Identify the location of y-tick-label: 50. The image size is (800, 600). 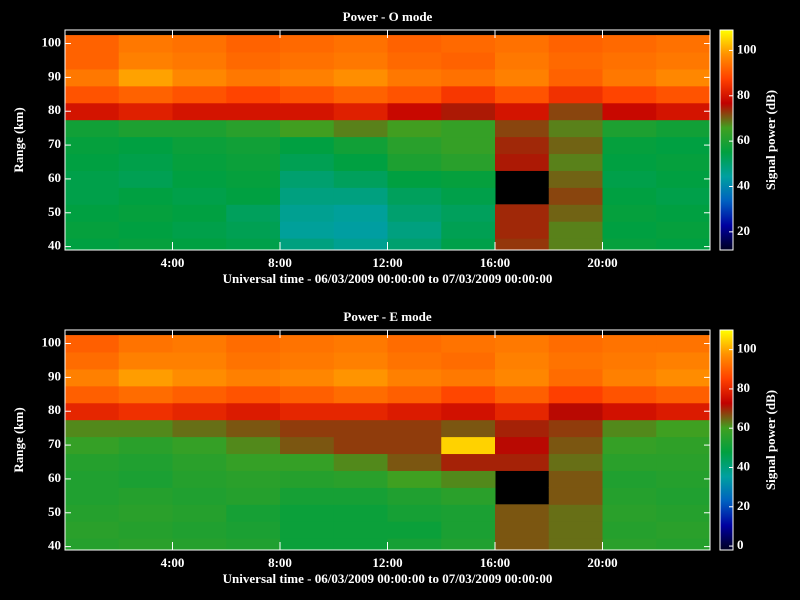
(54, 211).